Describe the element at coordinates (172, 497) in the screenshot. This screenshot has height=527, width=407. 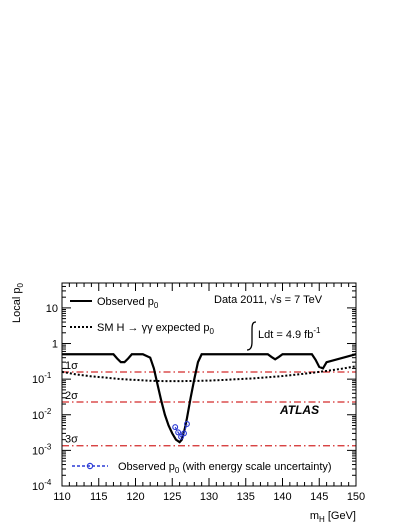
I see `x-tick-label: 125` at that location.